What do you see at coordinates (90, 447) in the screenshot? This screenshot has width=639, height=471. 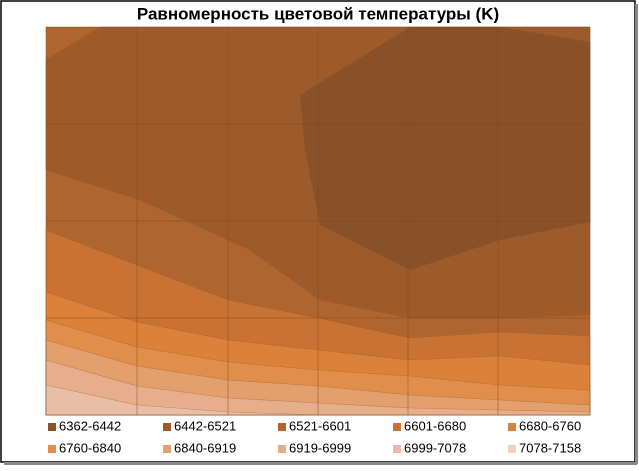 I see `legend-label: 6760-6840` at bounding box center [90, 447].